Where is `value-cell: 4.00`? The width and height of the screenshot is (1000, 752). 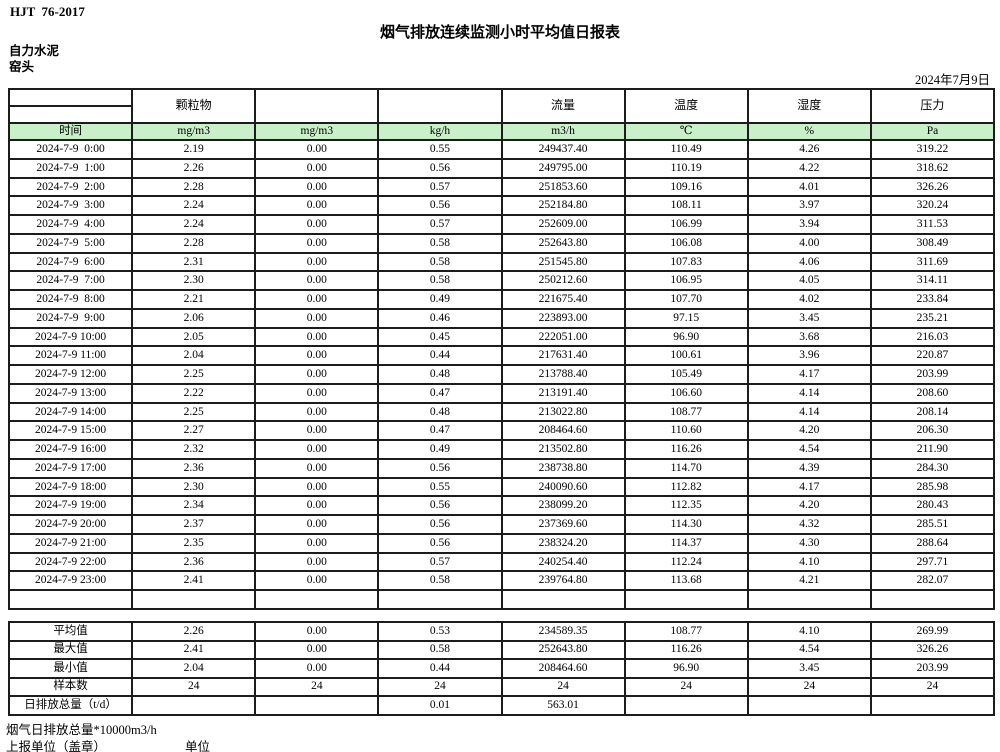
value-cell: 4.00 is located at coordinates (809, 243).